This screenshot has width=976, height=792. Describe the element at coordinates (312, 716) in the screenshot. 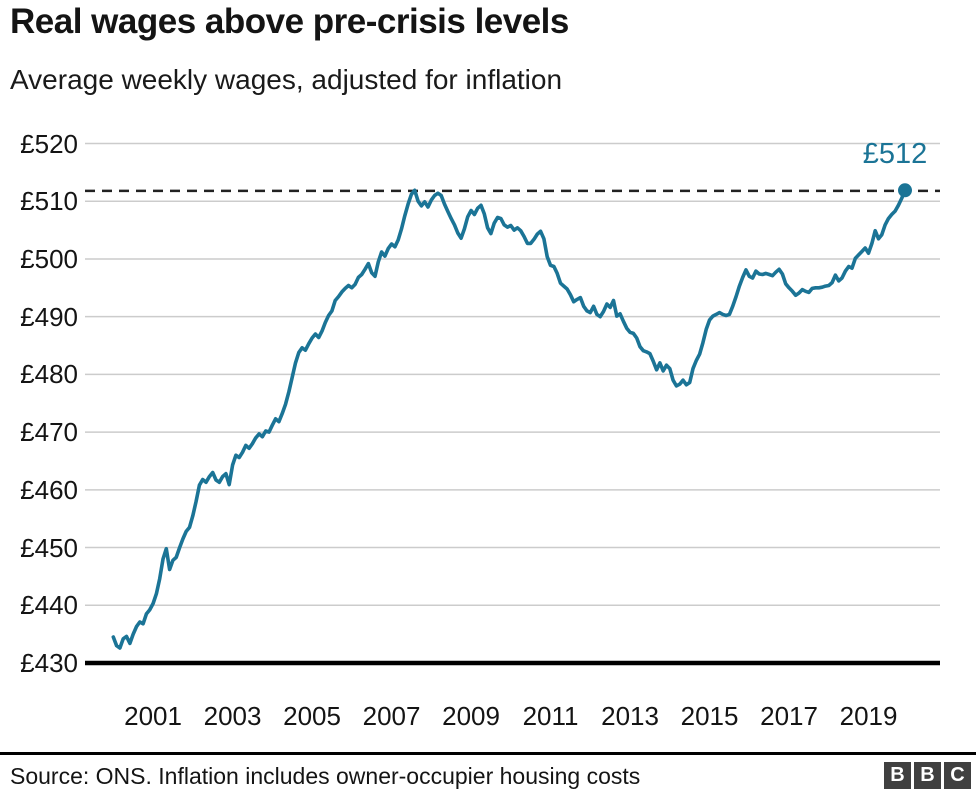

I see `x-axis-tick-label: 2005` at that location.